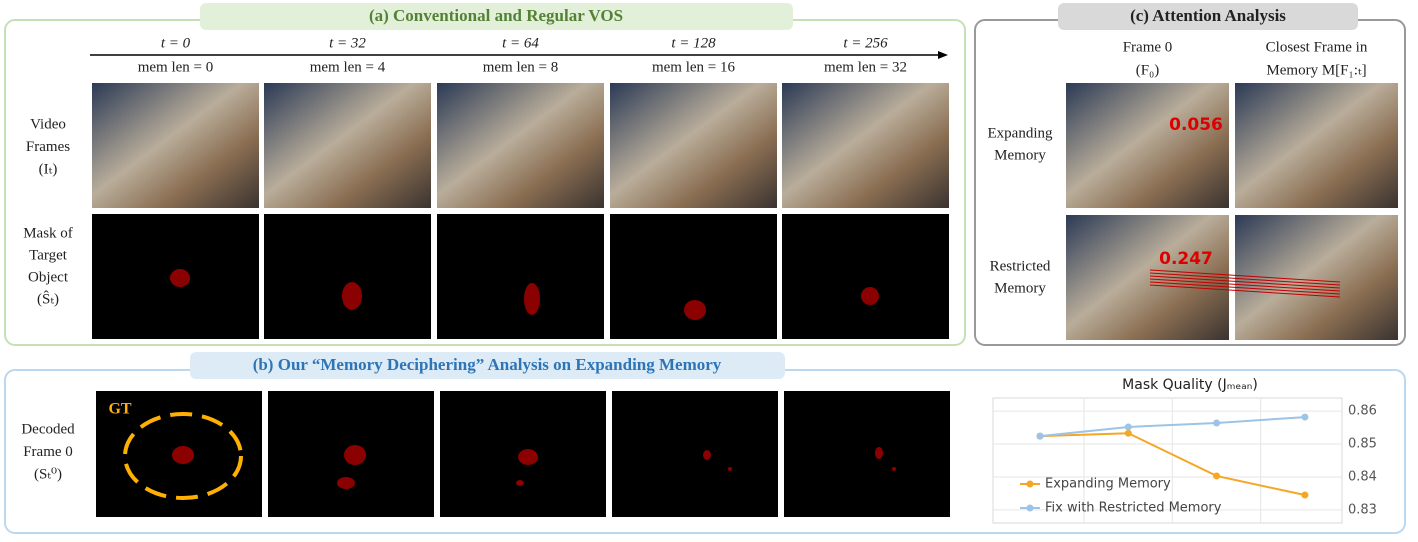 The height and width of the screenshot is (542, 1418). What do you see at coordinates (1362, 411) in the screenshot?
I see `y-tick-label: 0.86` at bounding box center [1362, 411].